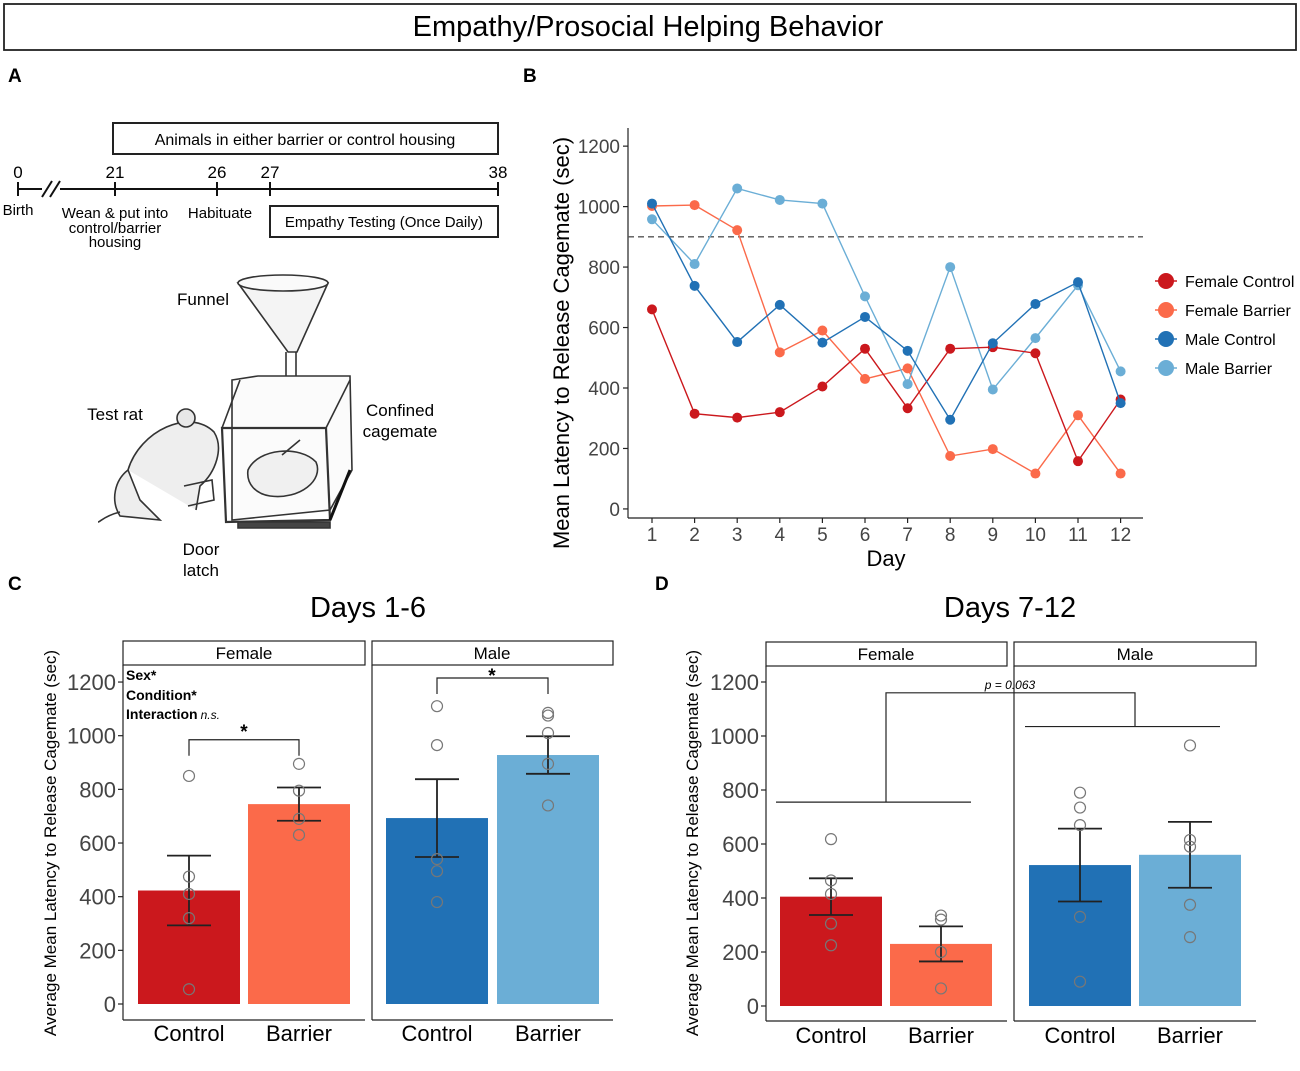  I want to click on tick-label-38: 38, so click(498, 172).